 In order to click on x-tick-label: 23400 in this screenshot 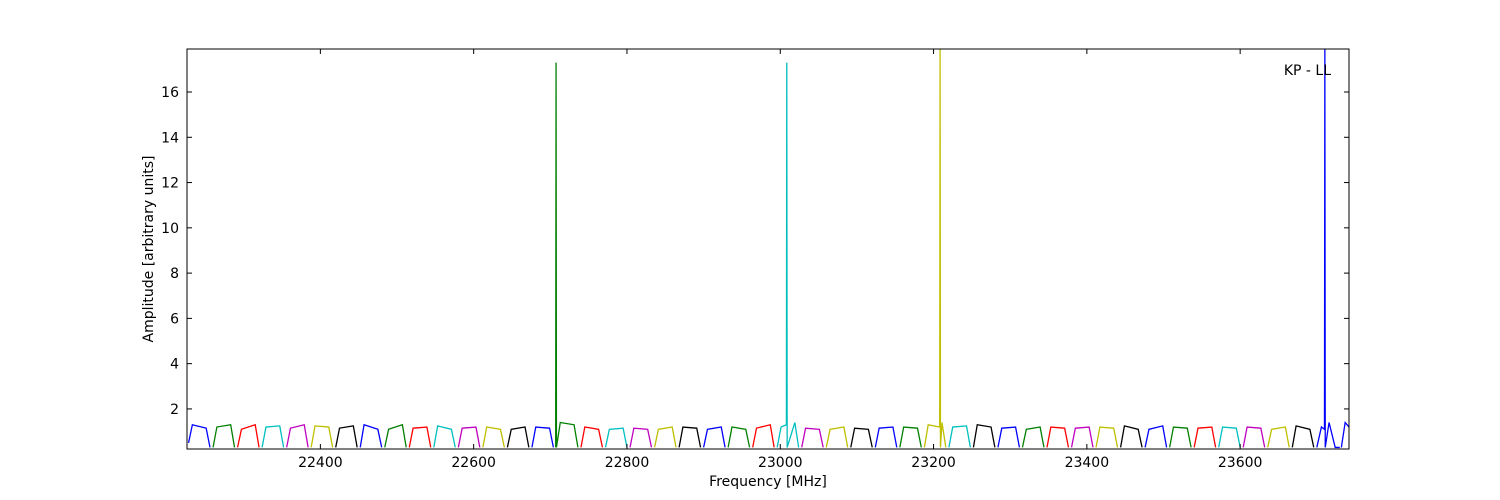, I will do `click(1087, 463)`.